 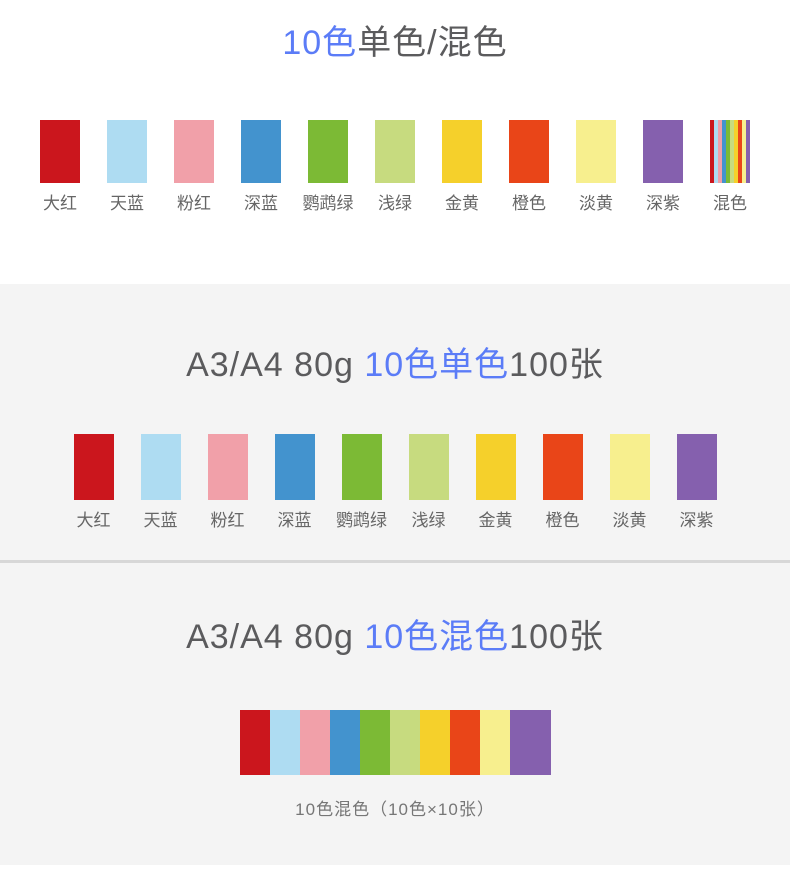 What do you see at coordinates (395, 561) in the screenshot?
I see `section-divider` at bounding box center [395, 561].